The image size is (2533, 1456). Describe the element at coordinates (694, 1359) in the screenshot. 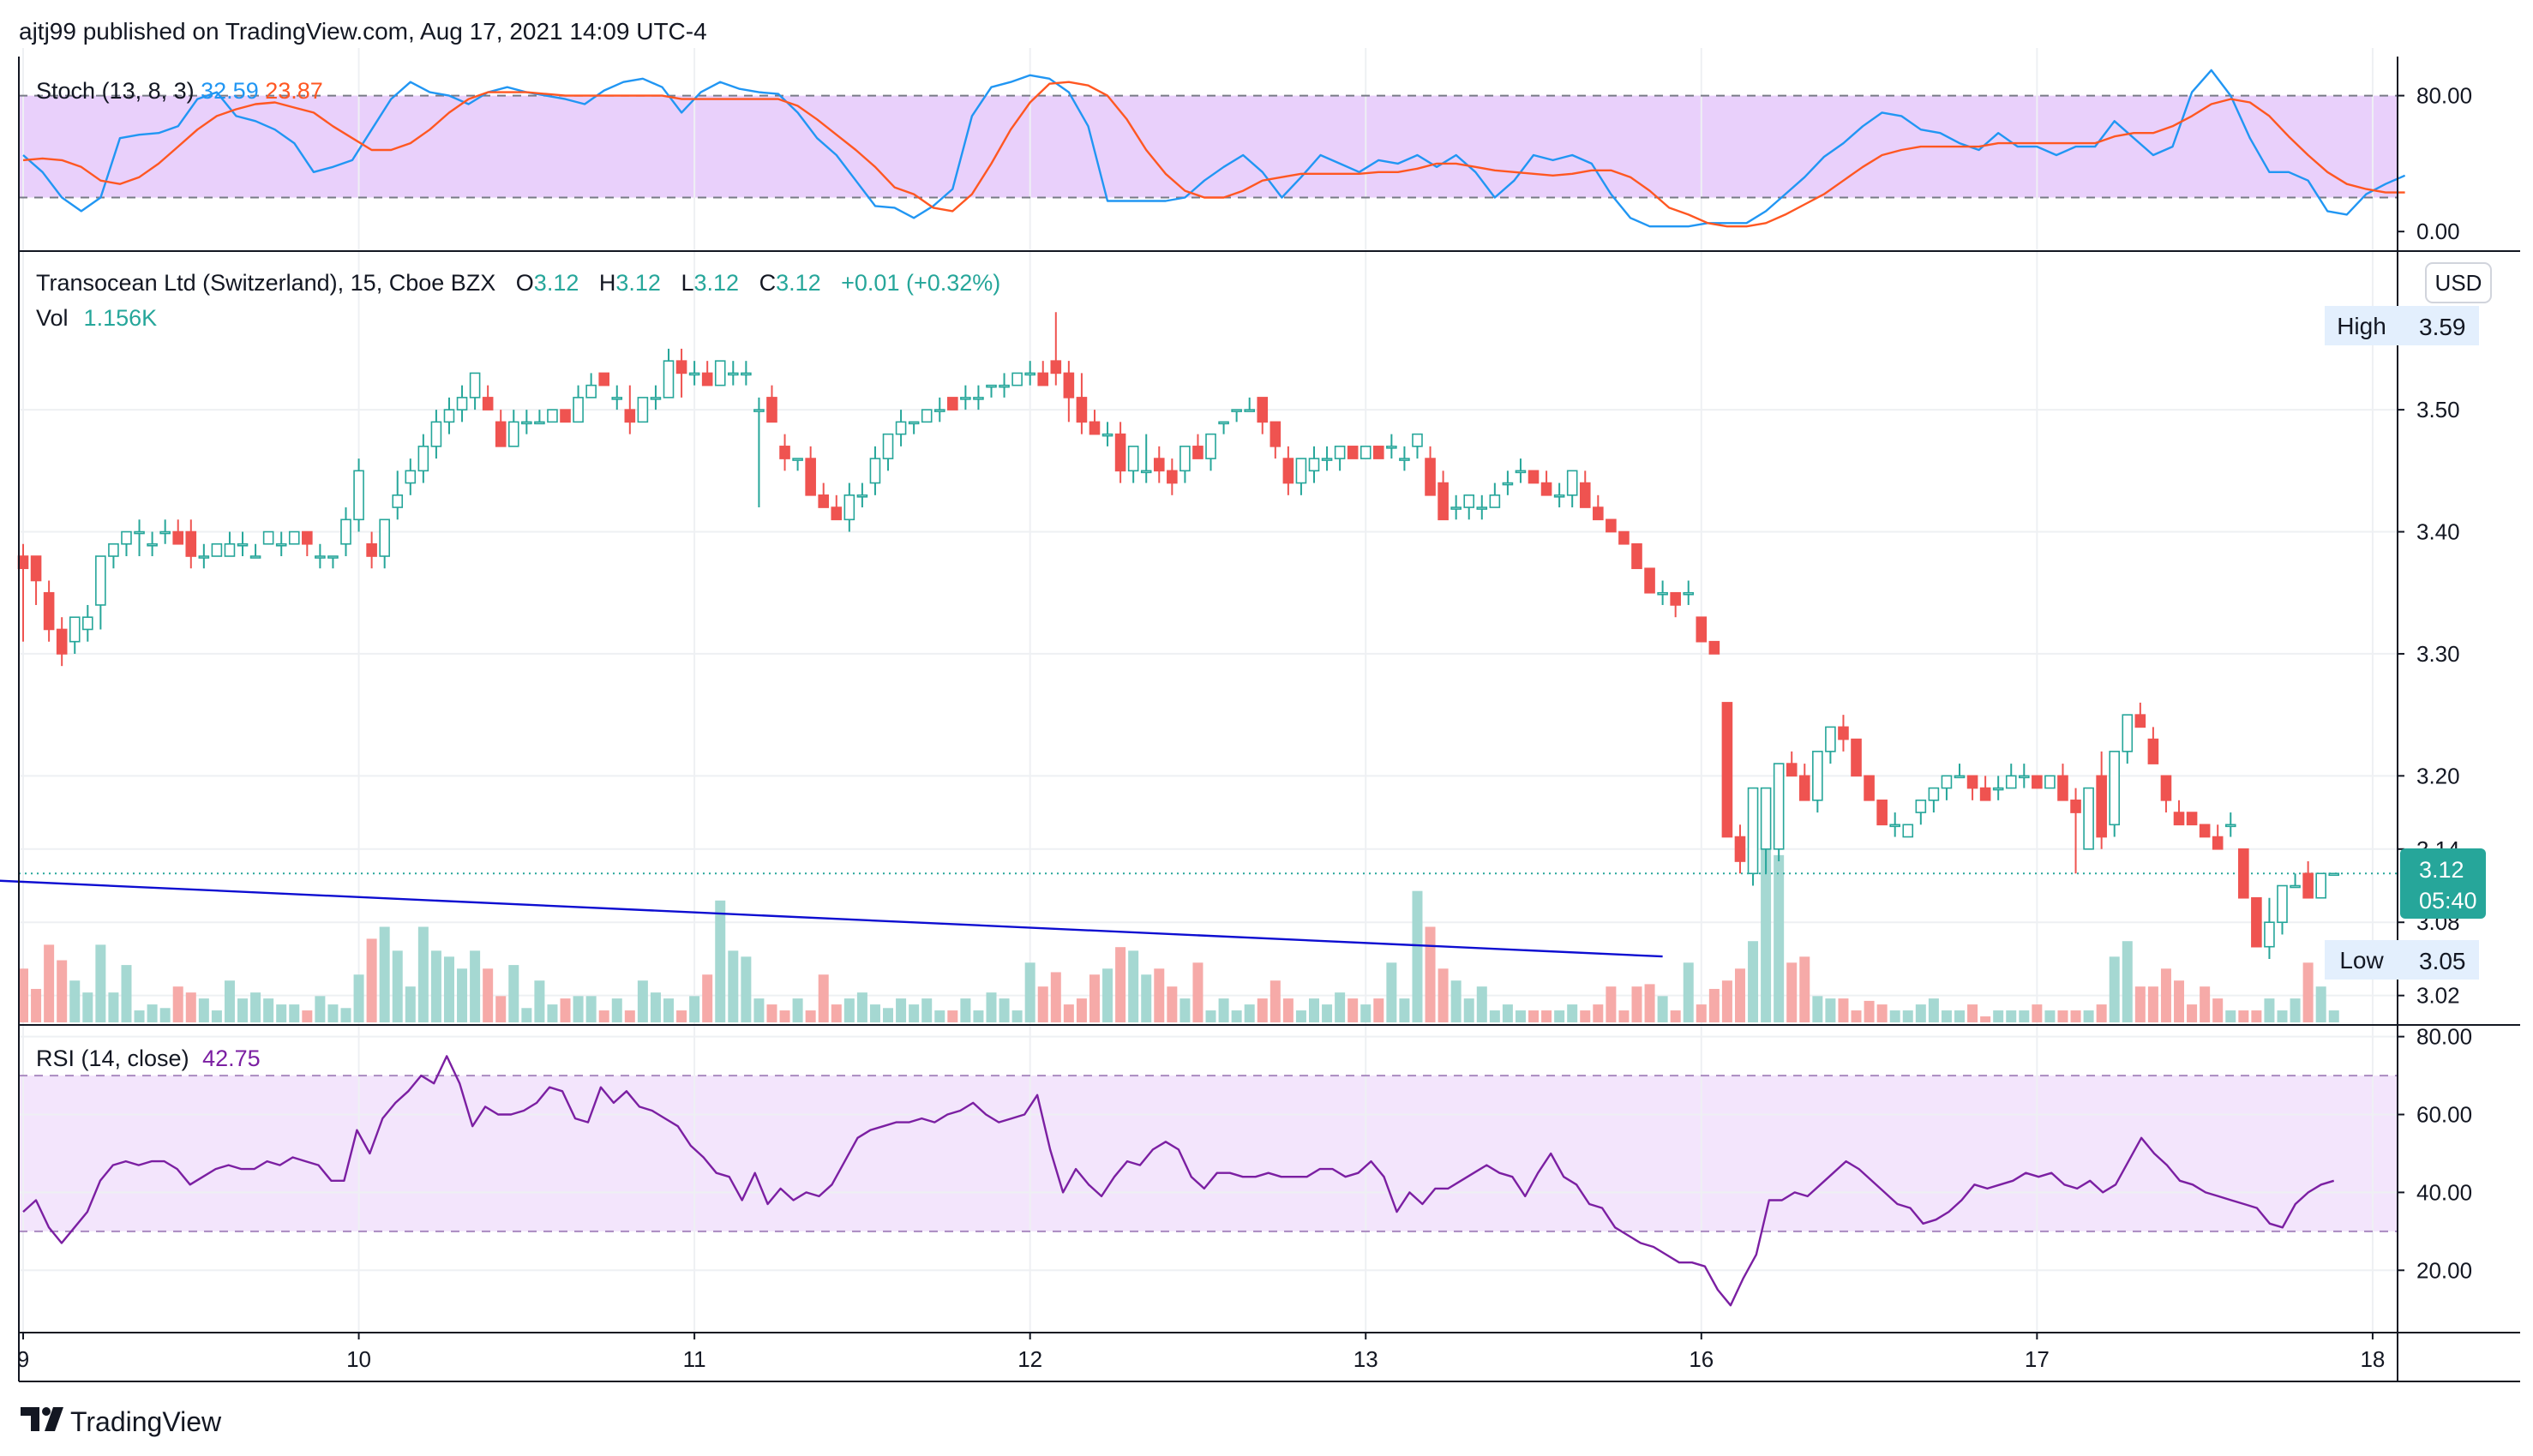

I see `x-tick-label: 11` at that location.